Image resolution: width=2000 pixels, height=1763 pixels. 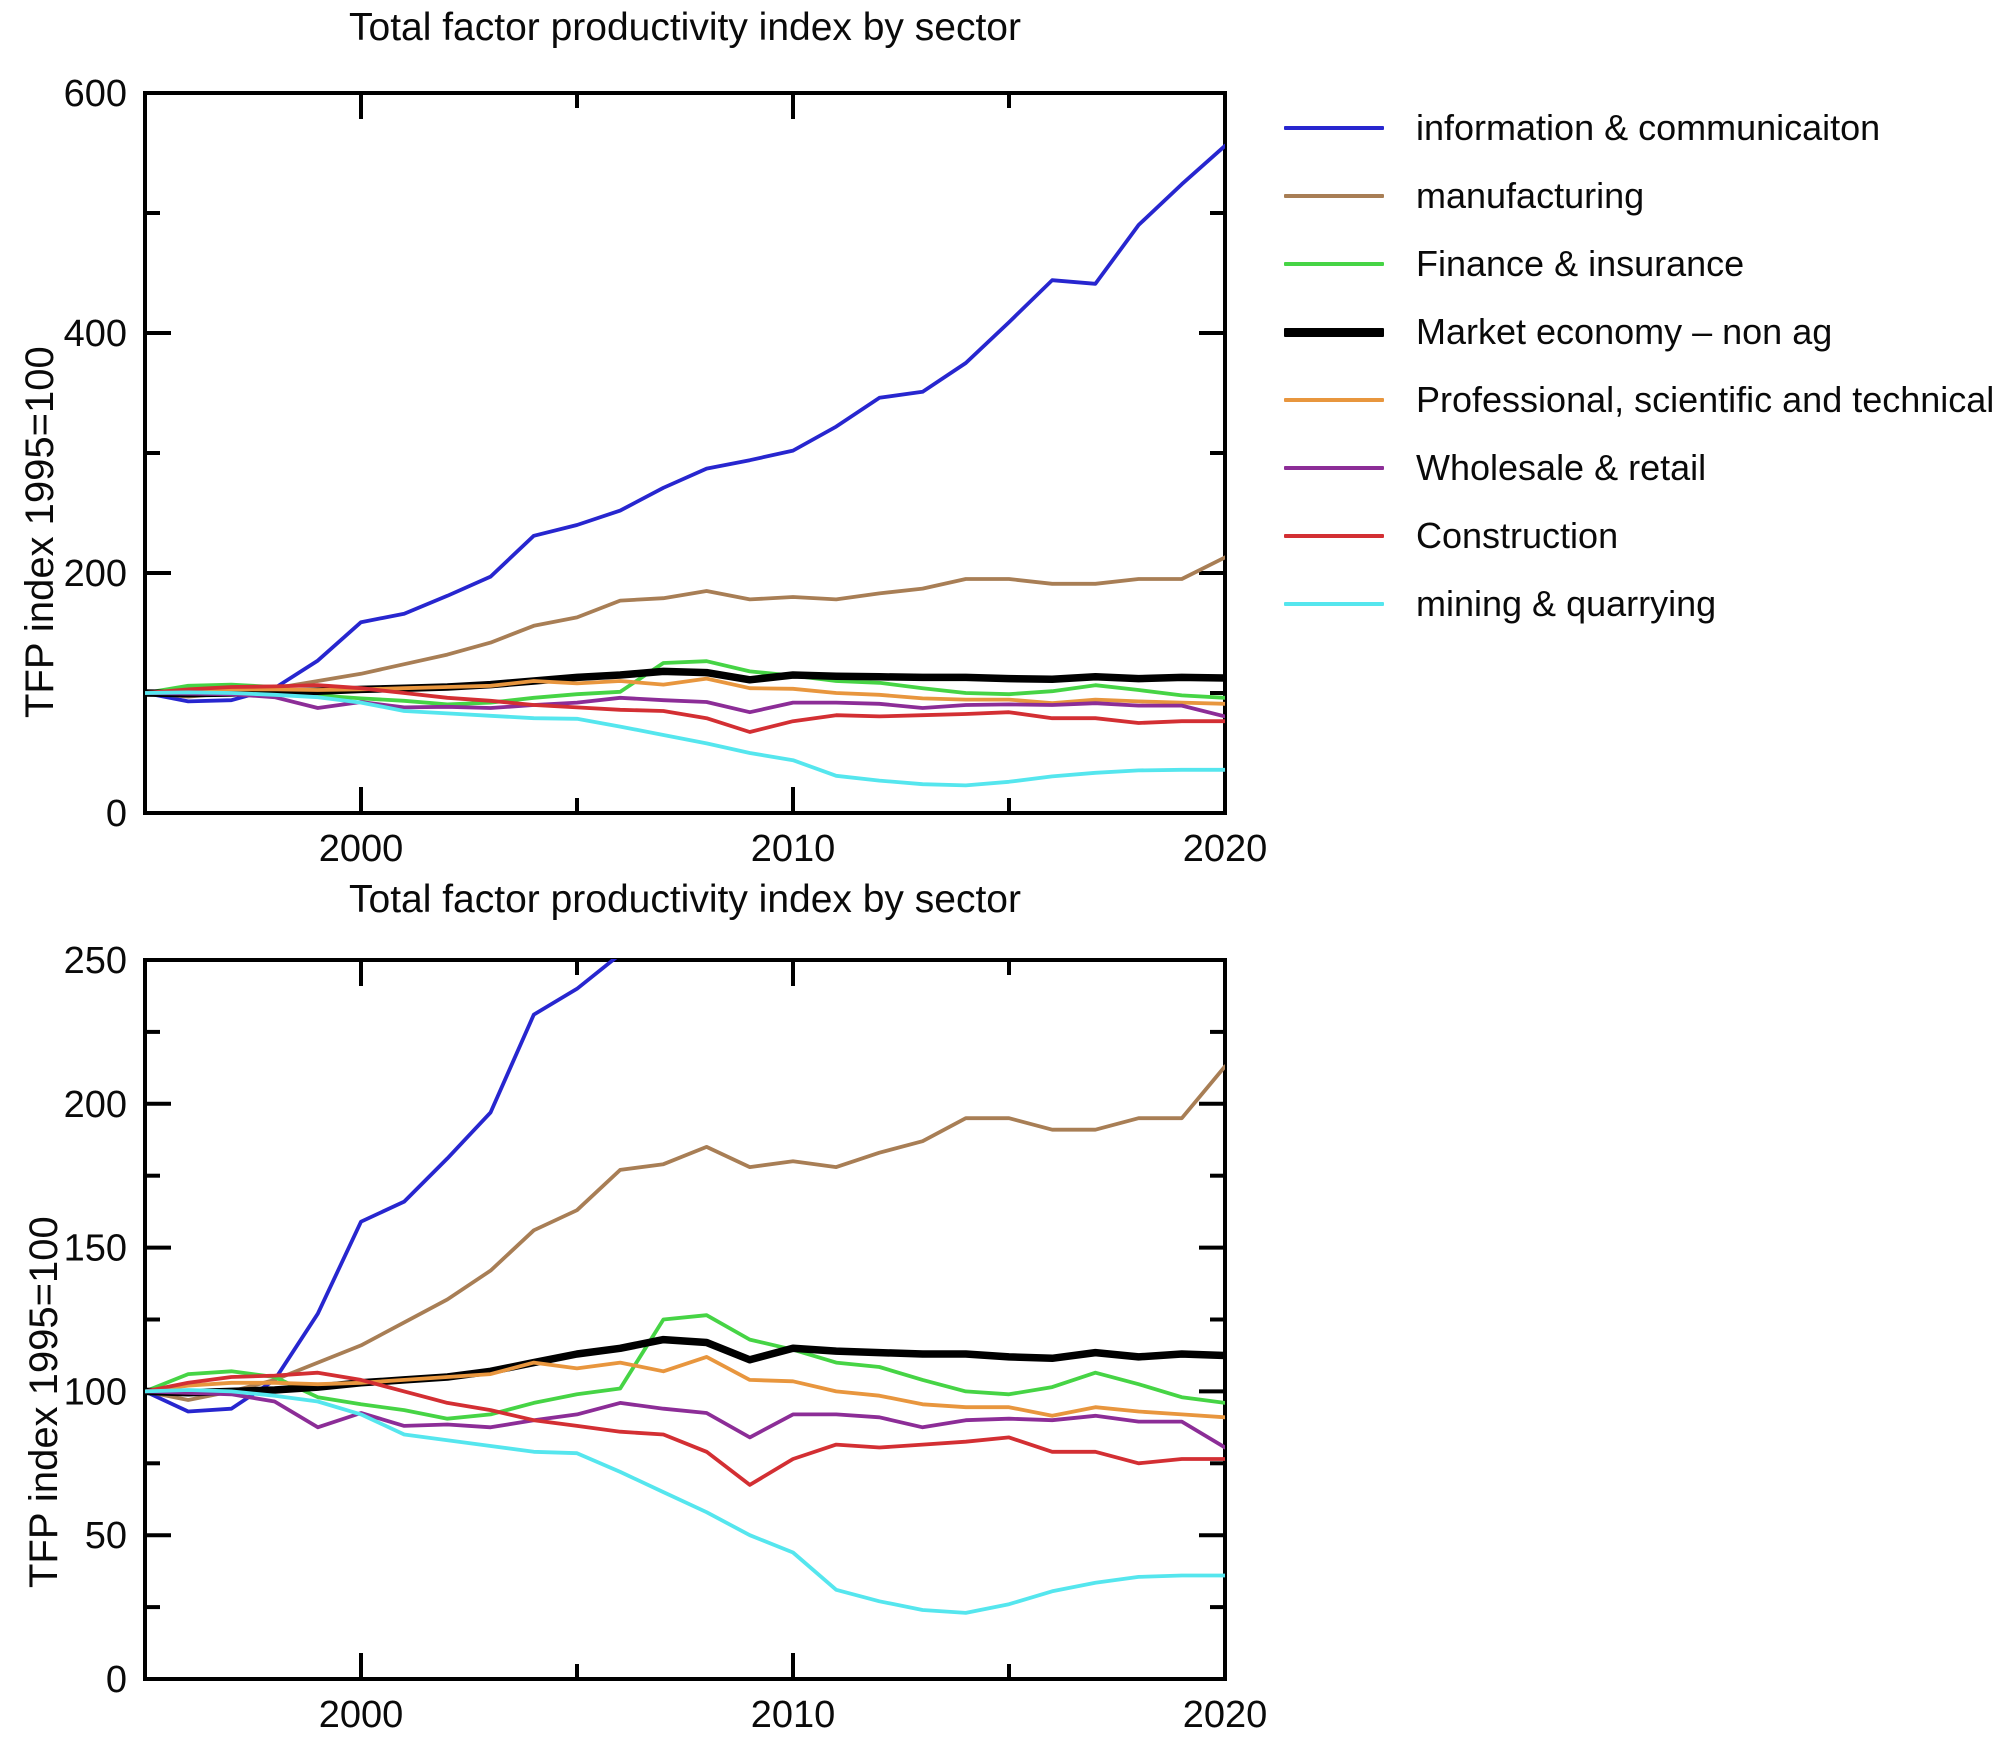 What do you see at coordinates (1530, 195) in the screenshot?
I see `legend-item-label: manufacturing` at bounding box center [1530, 195].